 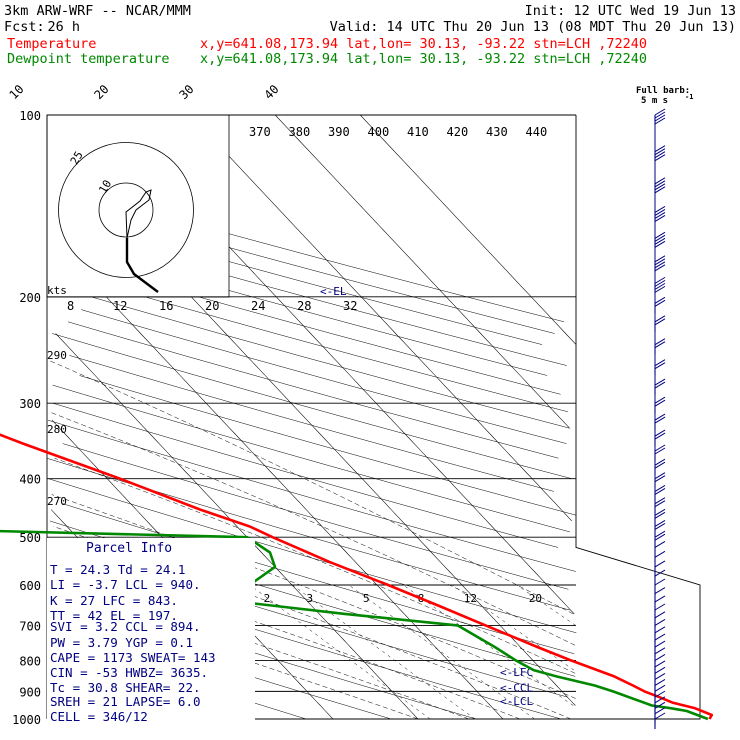 I want to click on hodograph-ring, so click(x=126, y=210).